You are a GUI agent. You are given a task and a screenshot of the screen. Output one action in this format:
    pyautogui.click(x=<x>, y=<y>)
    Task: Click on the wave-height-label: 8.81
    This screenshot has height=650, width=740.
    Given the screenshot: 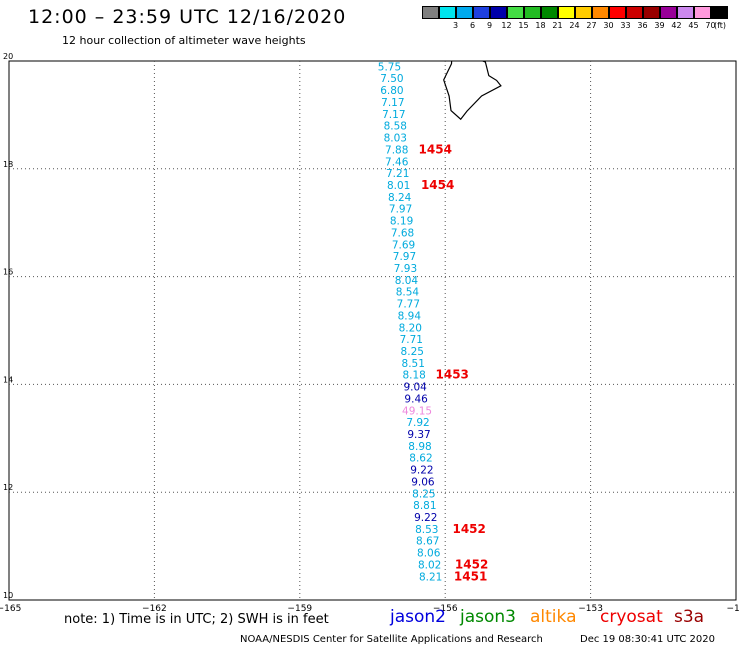 What is the action you would take?
    pyautogui.click(x=424, y=506)
    